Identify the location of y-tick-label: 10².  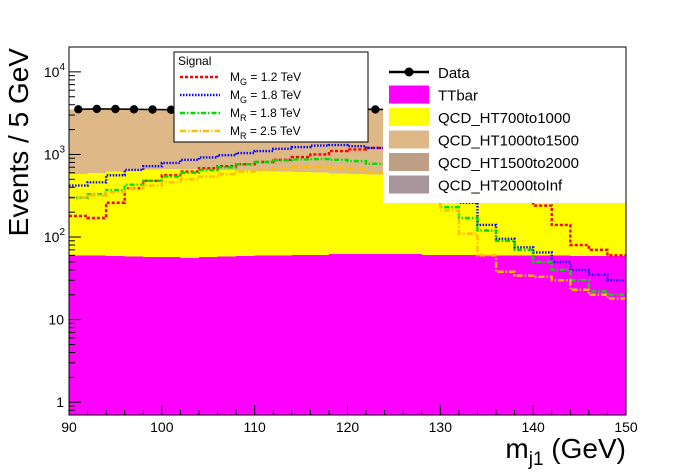
(55, 236).